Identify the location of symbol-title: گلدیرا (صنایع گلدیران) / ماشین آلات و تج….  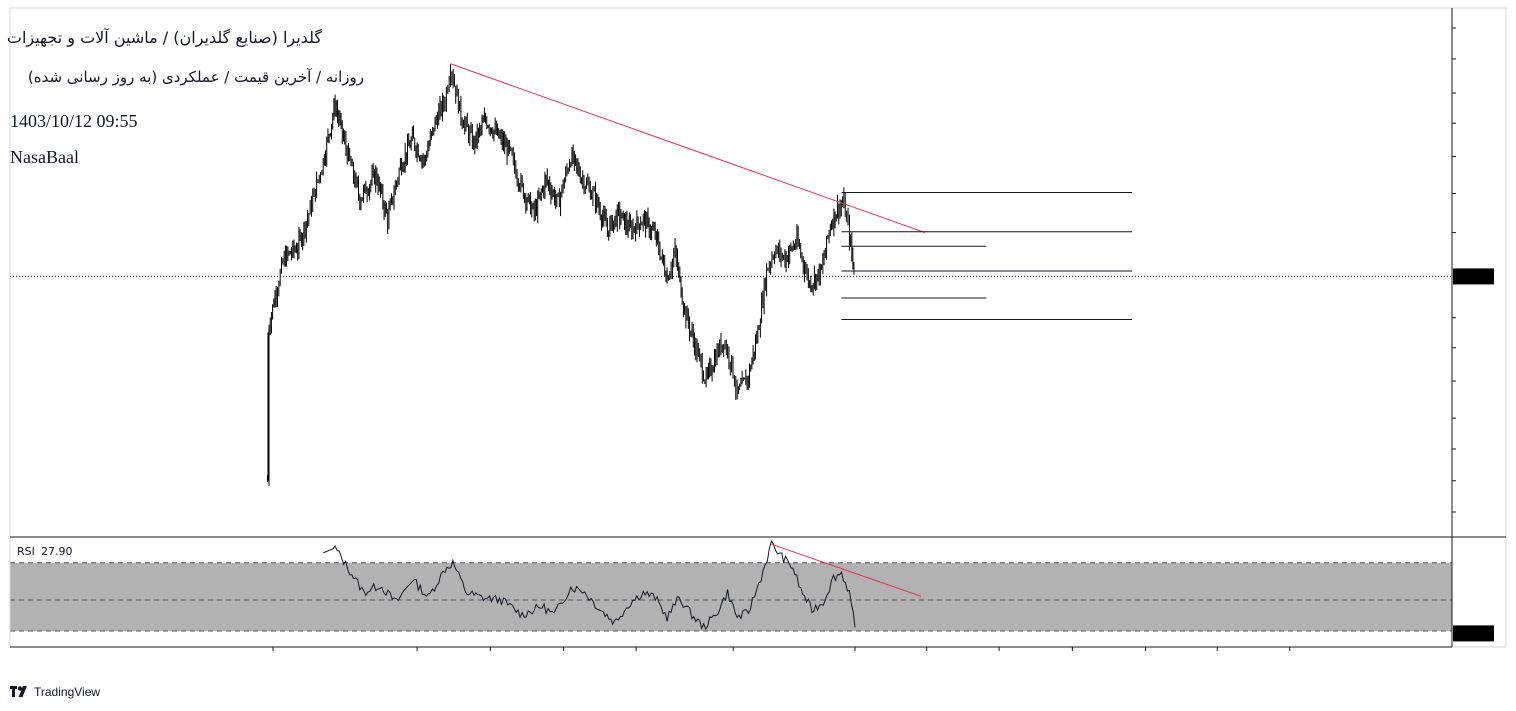
(164, 38).